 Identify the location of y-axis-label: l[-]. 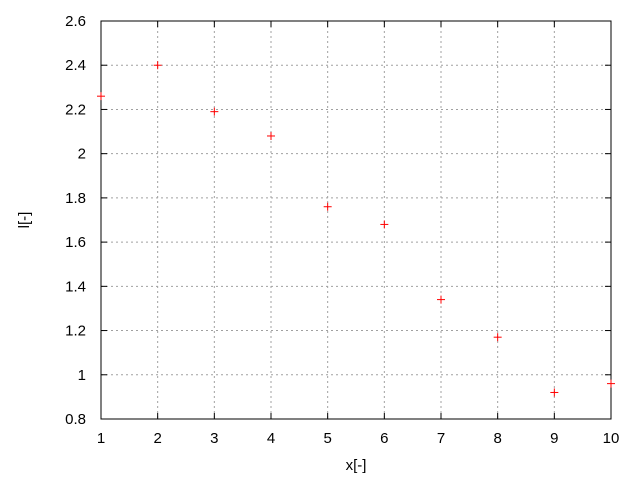
(24, 220).